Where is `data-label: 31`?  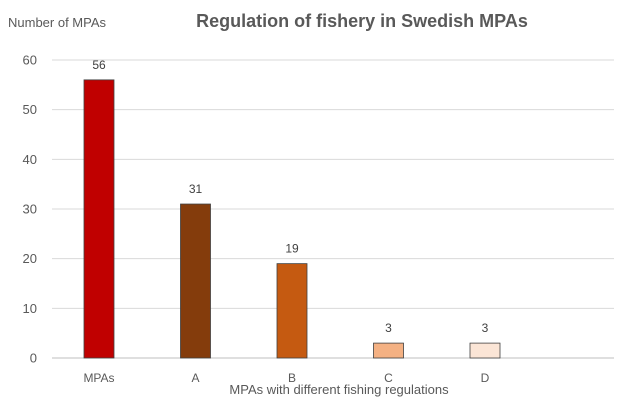 data-label: 31 is located at coordinates (196, 189).